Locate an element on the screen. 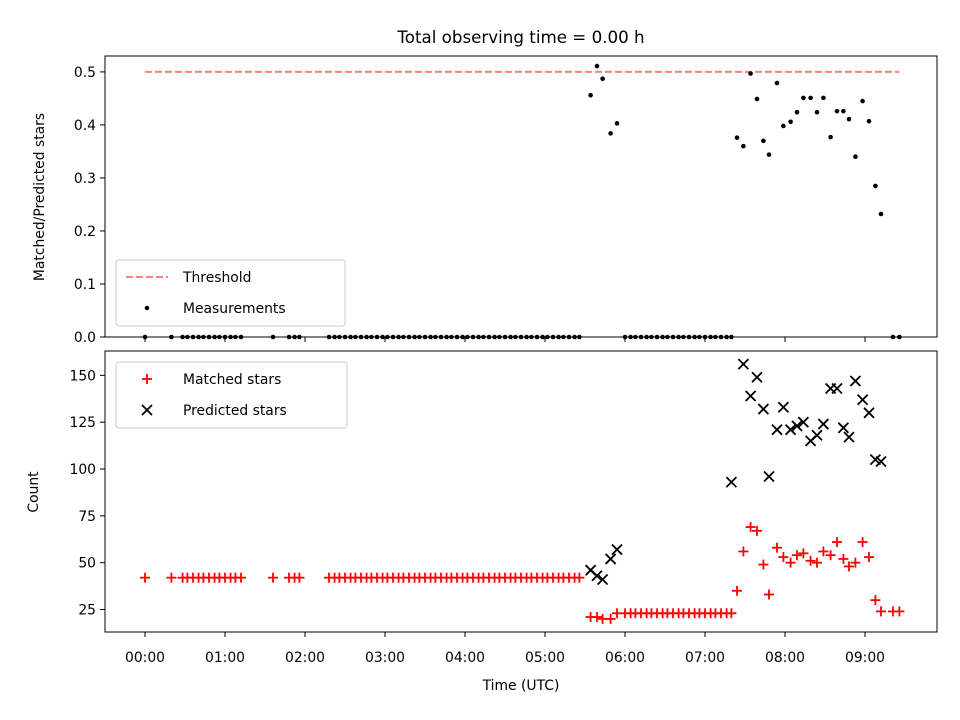 This screenshot has width=960, height=720. bottom-y-tick-label: 50 is located at coordinates (87, 564).